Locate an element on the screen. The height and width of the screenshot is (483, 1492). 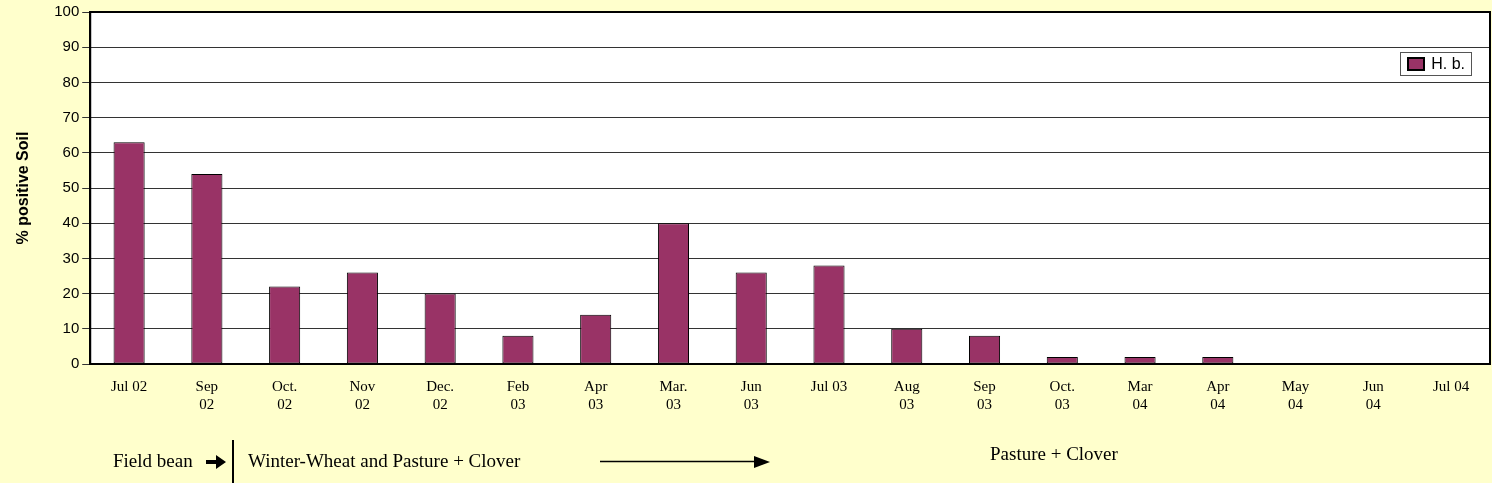
y-tick-label: 30 is located at coordinates (71, 257).